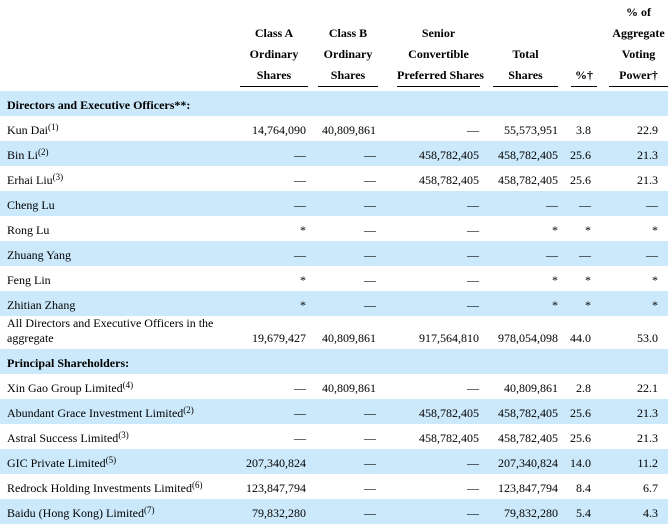 The width and height of the screenshot is (668, 524). I want to click on holder-name: Abundant Grace Investment Limited(2), so click(119, 411).